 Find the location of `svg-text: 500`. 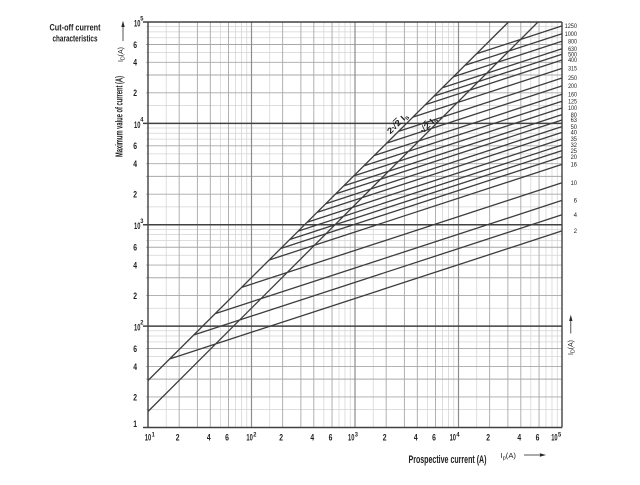

svg-text: 500 is located at coordinates (572, 55).